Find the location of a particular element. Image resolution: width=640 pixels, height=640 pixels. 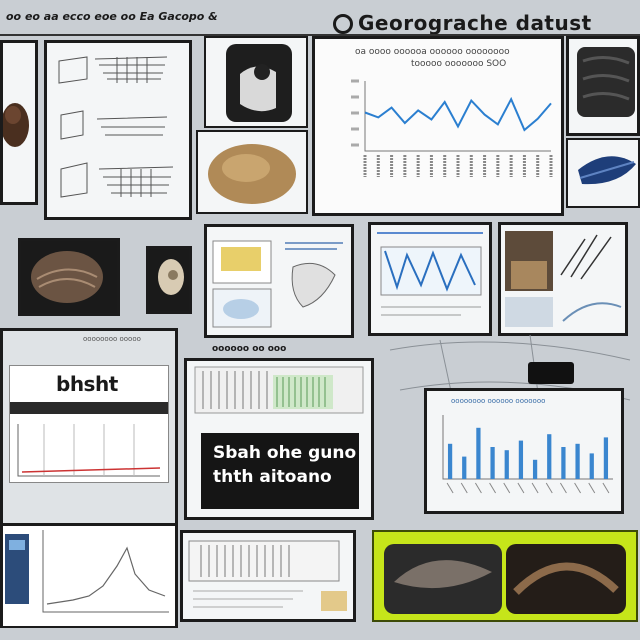

line-chart-axis is located at coordinates (457, 116).